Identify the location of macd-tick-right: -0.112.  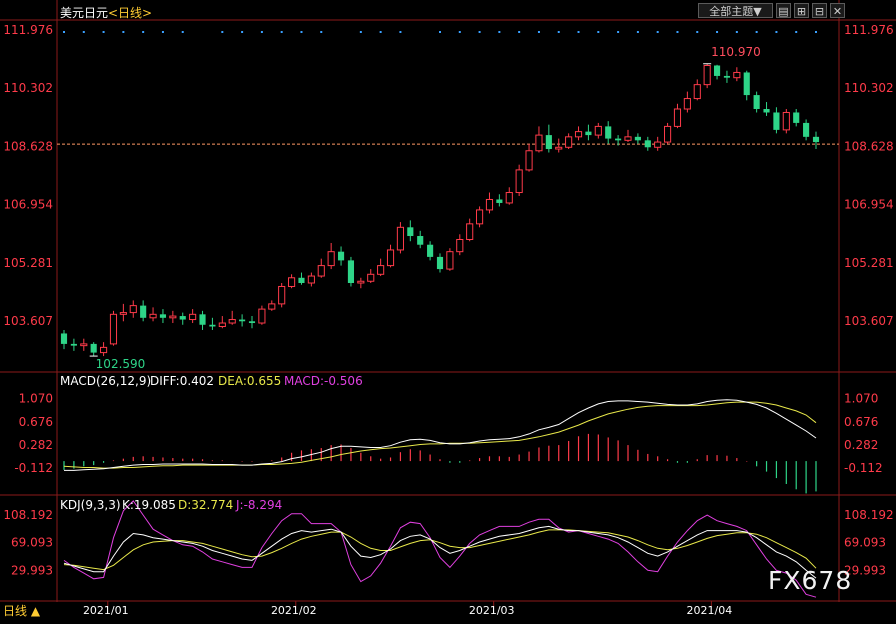
(863, 468).